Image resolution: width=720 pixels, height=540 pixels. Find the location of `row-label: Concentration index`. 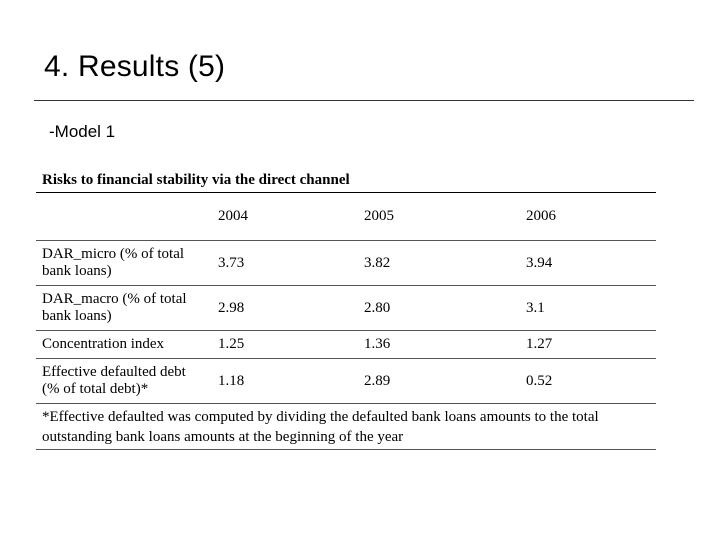

row-label: Concentration index is located at coordinates (103, 344).